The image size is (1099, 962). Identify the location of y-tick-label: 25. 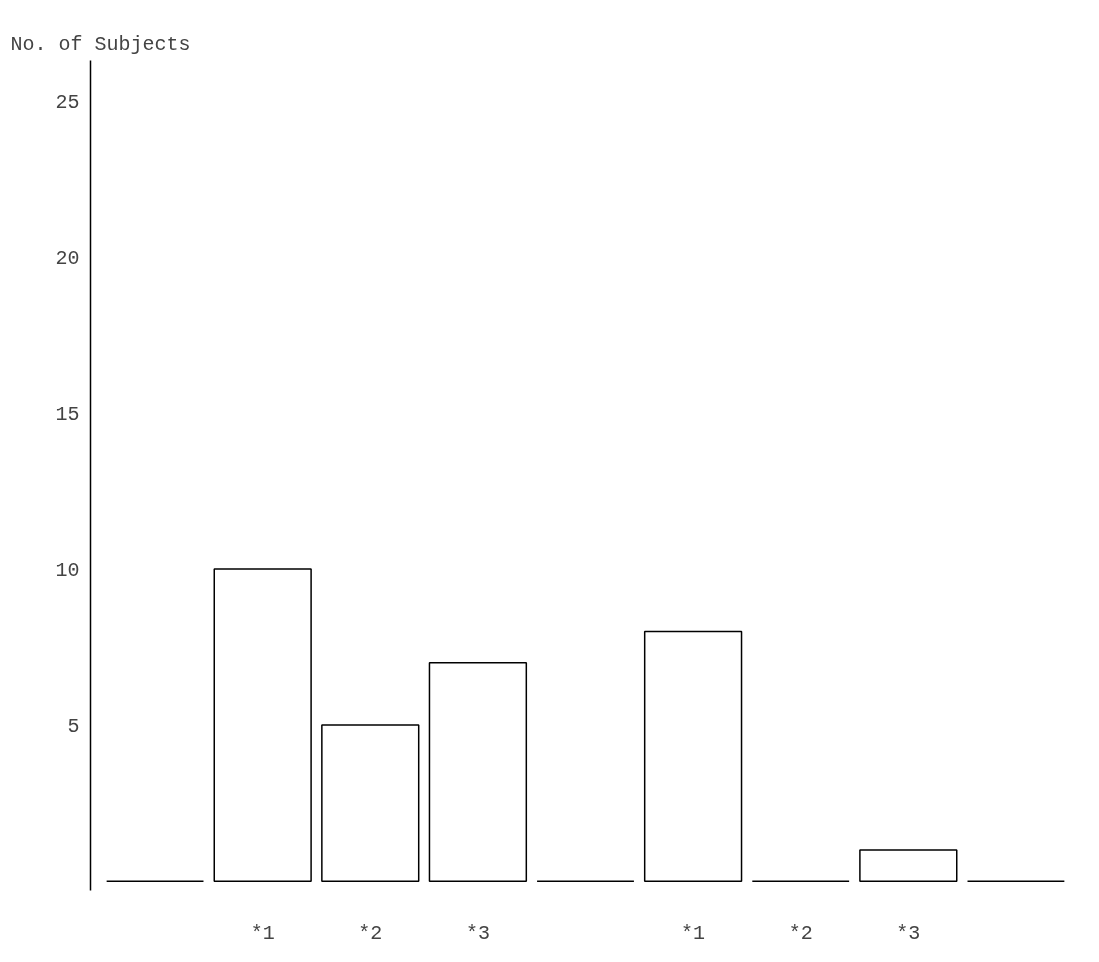
(67, 102).